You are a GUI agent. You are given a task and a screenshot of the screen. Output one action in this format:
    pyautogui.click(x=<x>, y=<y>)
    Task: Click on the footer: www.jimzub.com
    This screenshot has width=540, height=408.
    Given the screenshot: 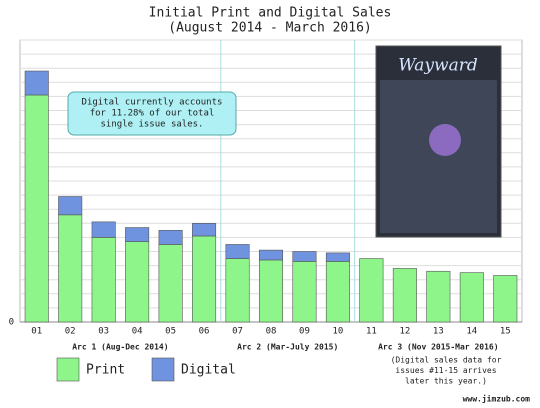 What is the action you would take?
    pyautogui.click(x=497, y=399)
    